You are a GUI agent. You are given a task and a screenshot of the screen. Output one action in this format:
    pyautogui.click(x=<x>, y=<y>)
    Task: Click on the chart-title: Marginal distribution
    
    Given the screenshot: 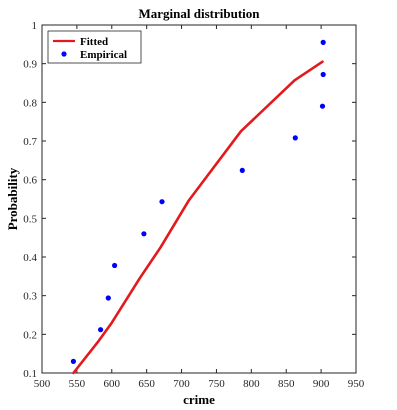 What is the action you would take?
    pyautogui.click(x=200, y=13)
    